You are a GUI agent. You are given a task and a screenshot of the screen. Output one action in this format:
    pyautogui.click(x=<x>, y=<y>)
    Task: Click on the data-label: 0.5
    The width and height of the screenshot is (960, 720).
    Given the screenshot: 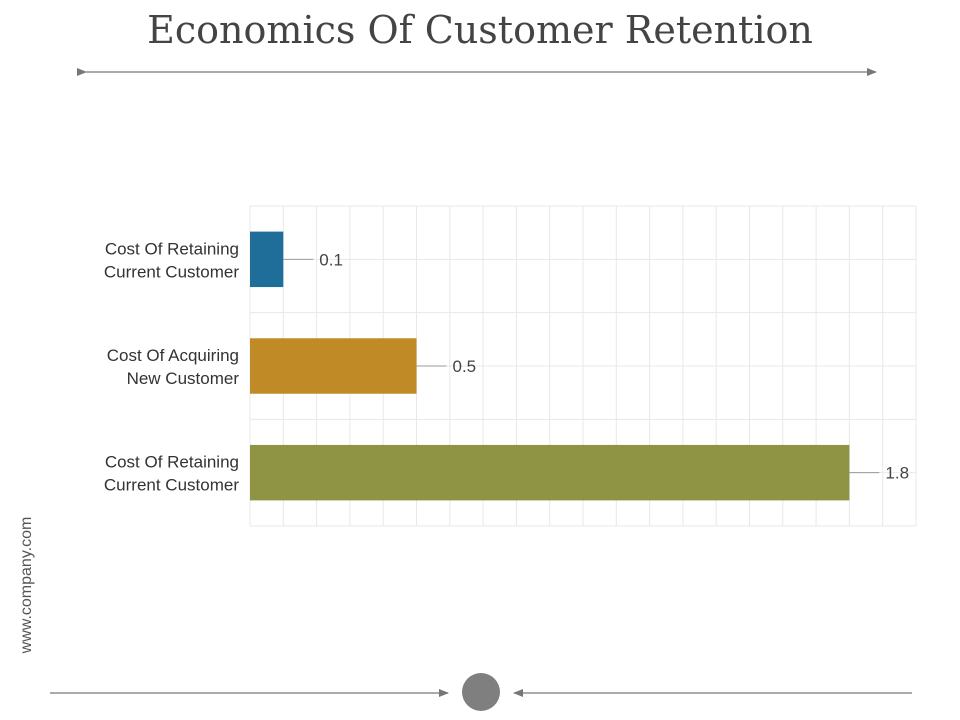 What is the action you would take?
    pyautogui.click(x=465, y=366)
    